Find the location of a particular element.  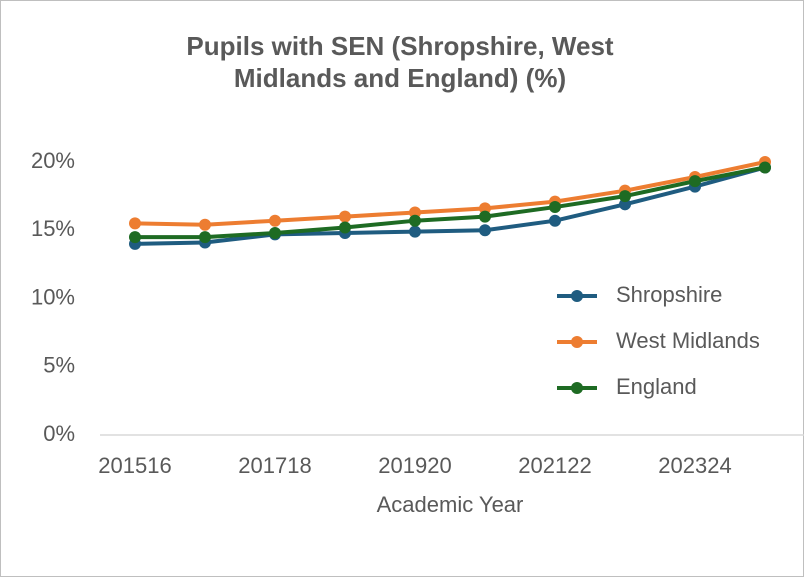

legend-label: England is located at coordinates (656, 386).